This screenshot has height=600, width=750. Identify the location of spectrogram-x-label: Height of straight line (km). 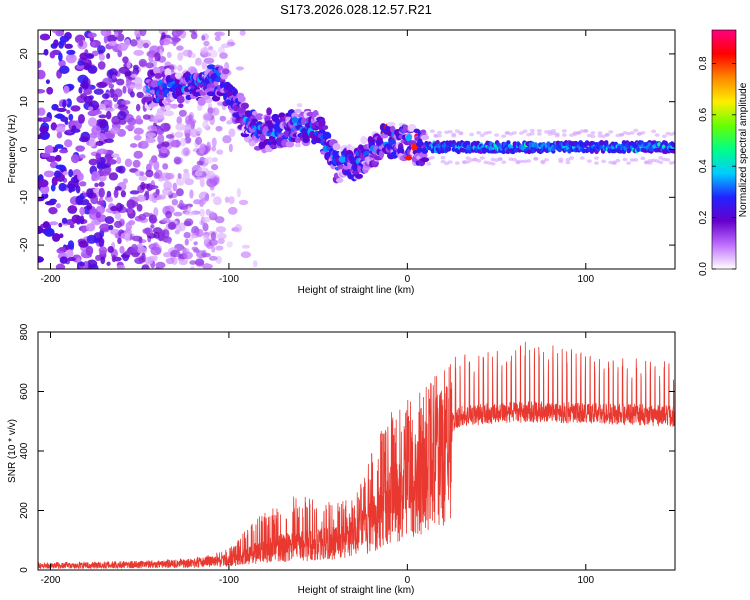
(356, 290).